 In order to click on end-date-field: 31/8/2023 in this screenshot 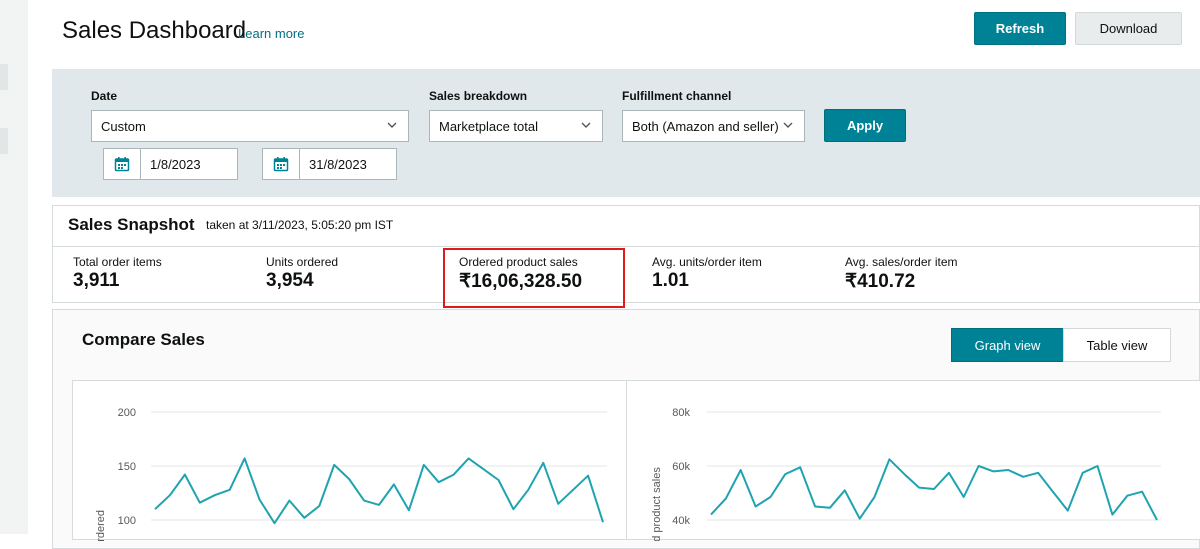, I will do `click(329, 164)`.